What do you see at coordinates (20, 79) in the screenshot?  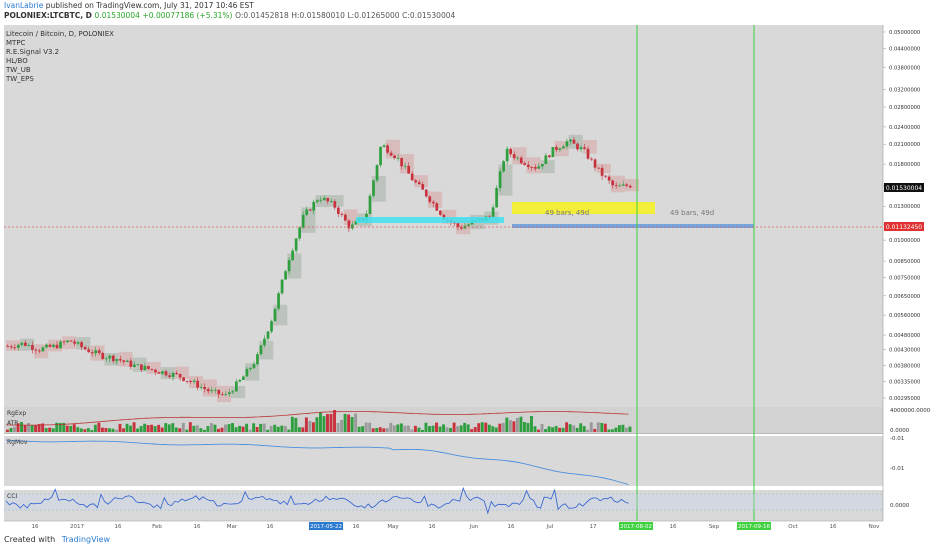 I see `indicator-5: TW_EPS` at bounding box center [20, 79].